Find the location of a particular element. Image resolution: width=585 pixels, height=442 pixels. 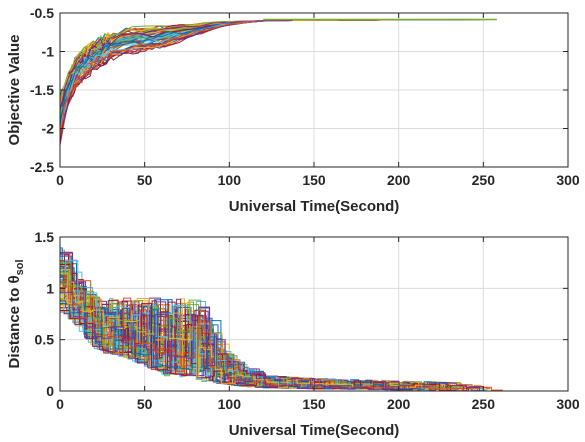

y-tick-label: -2 is located at coordinates (48, 129).